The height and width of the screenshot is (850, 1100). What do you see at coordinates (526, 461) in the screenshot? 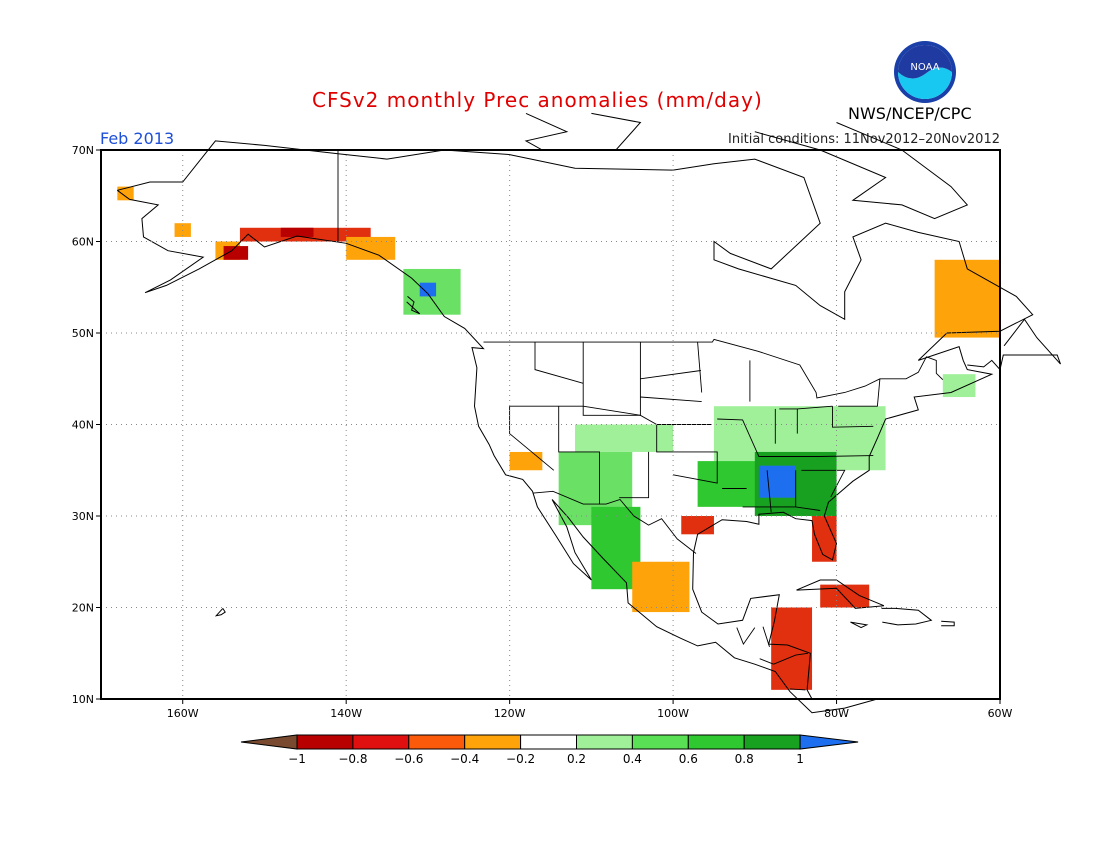
I see `anomaly-southern-california` at bounding box center [526, 461].